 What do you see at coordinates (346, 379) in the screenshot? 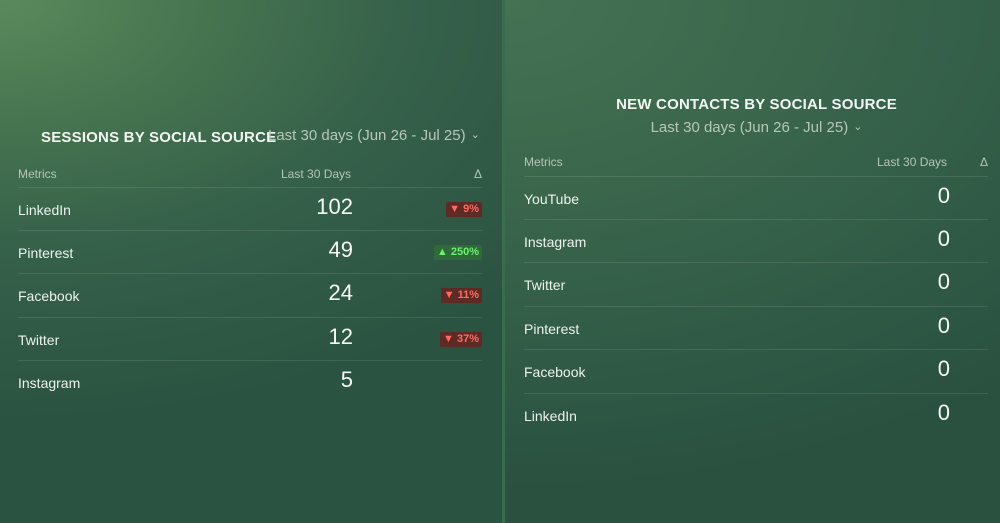
I see `row-value: 5` at bounding box center [346, 379].